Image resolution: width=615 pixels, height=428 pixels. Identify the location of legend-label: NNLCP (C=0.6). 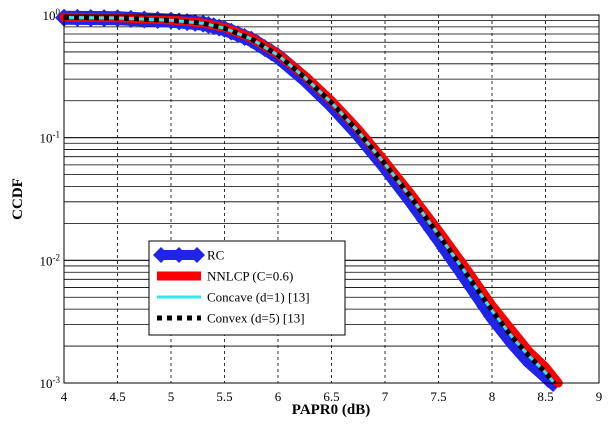
(250, 276).